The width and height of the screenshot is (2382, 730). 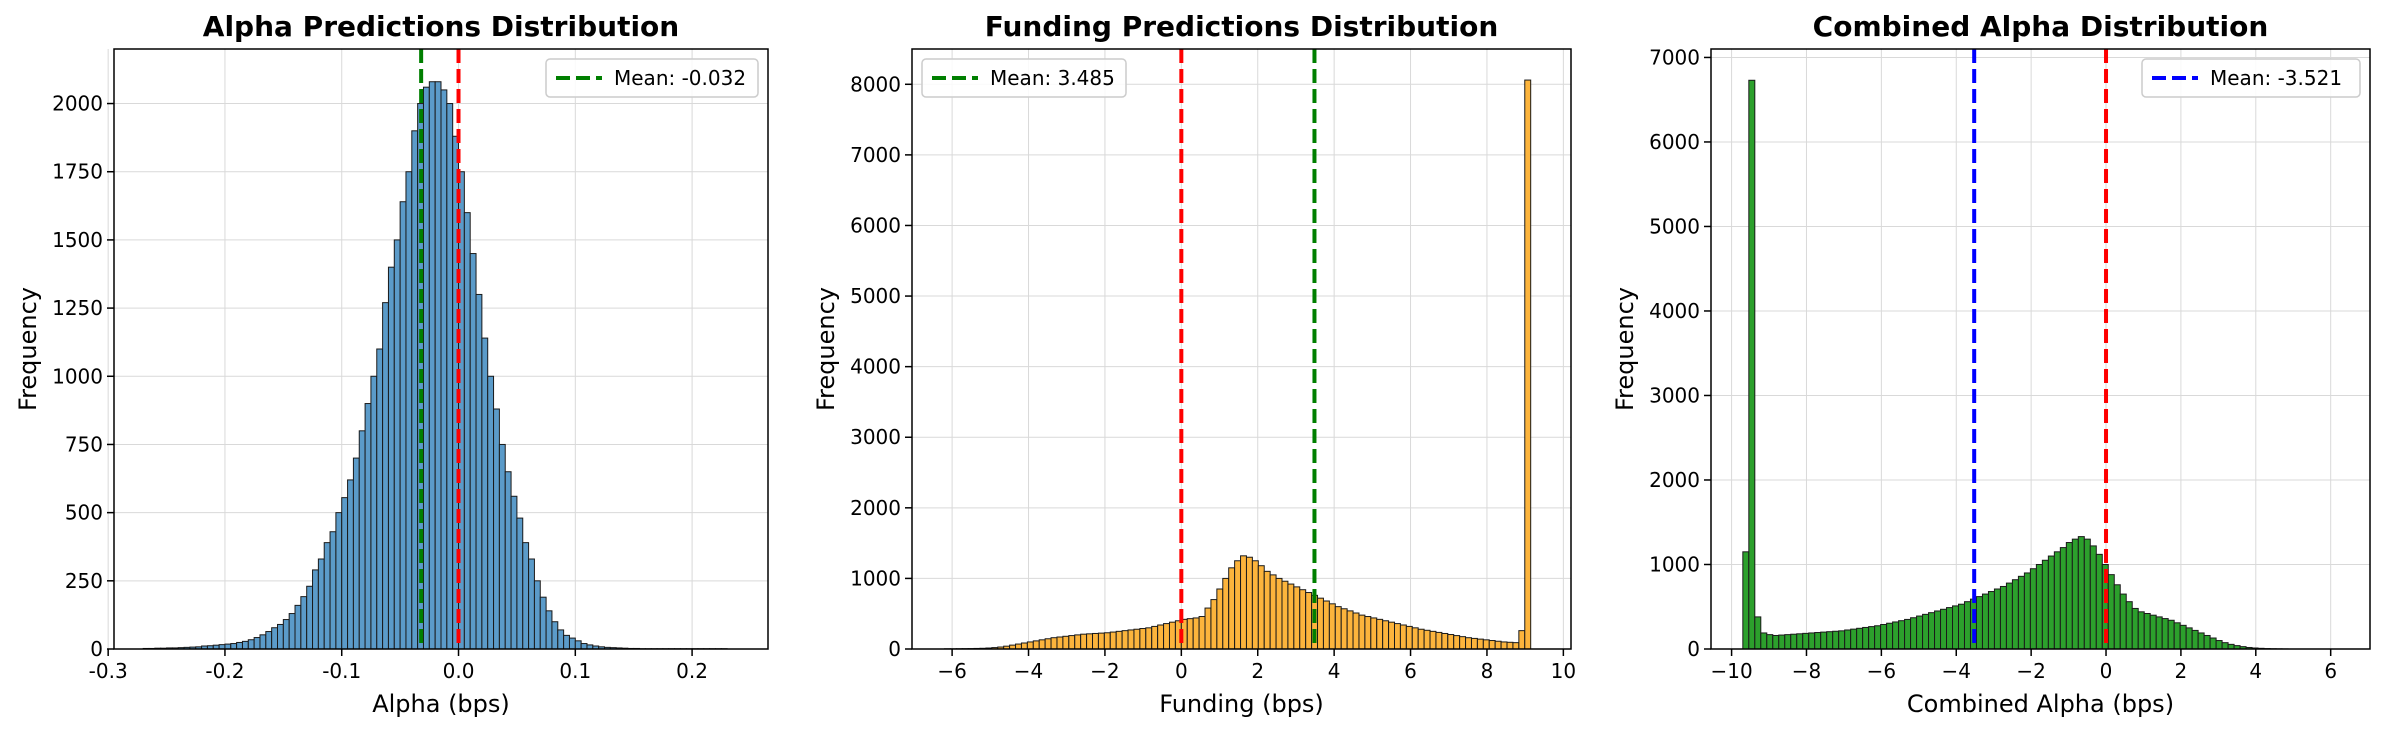 I want to click on y-tick-label: 0, so click(x=1693, y=649).